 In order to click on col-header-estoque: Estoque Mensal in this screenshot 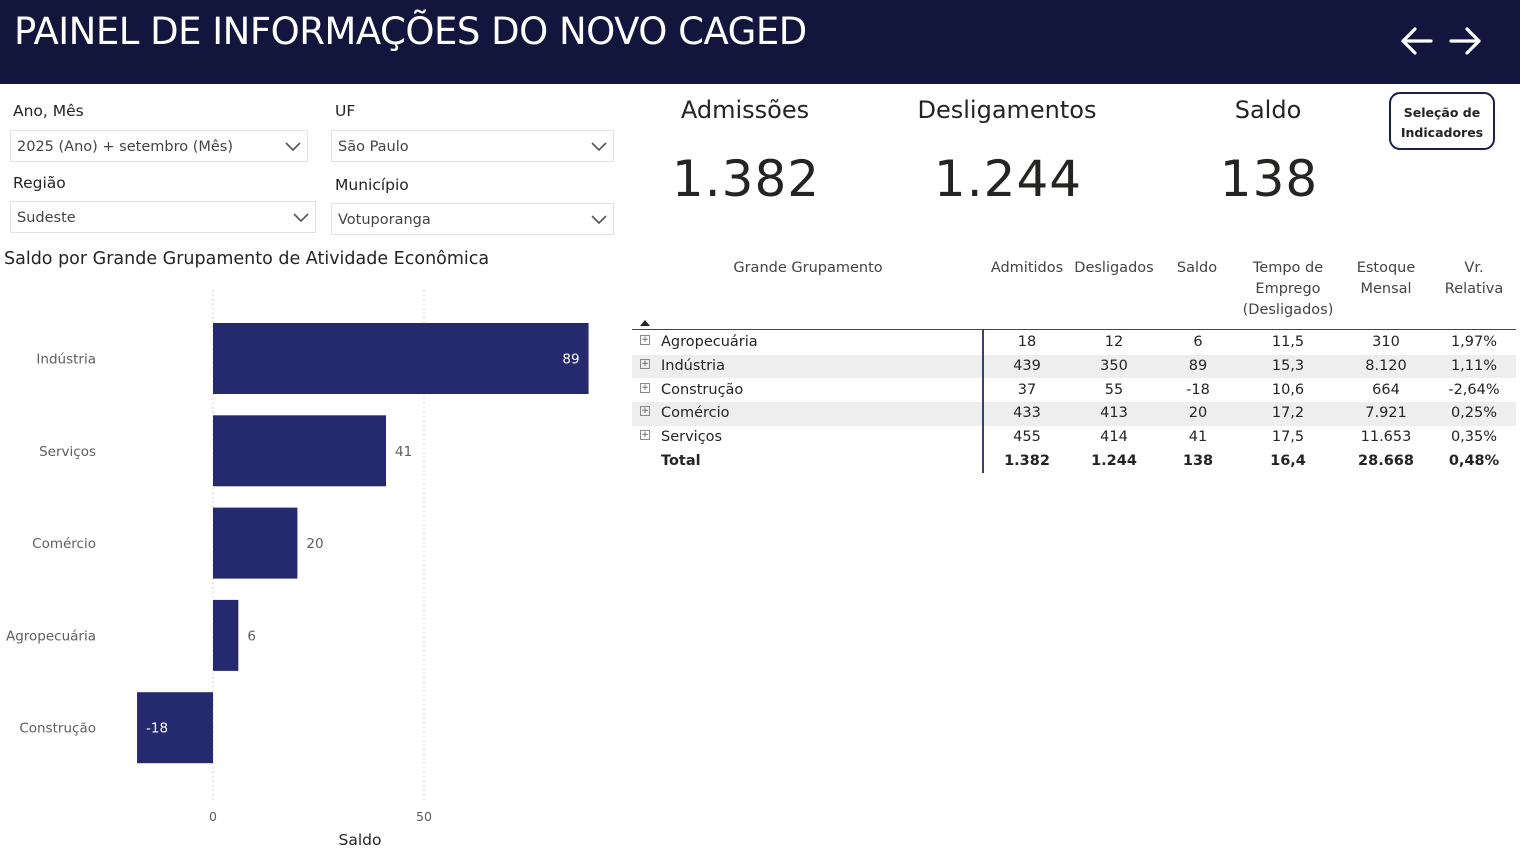, I will do `click(1386, 279)`.